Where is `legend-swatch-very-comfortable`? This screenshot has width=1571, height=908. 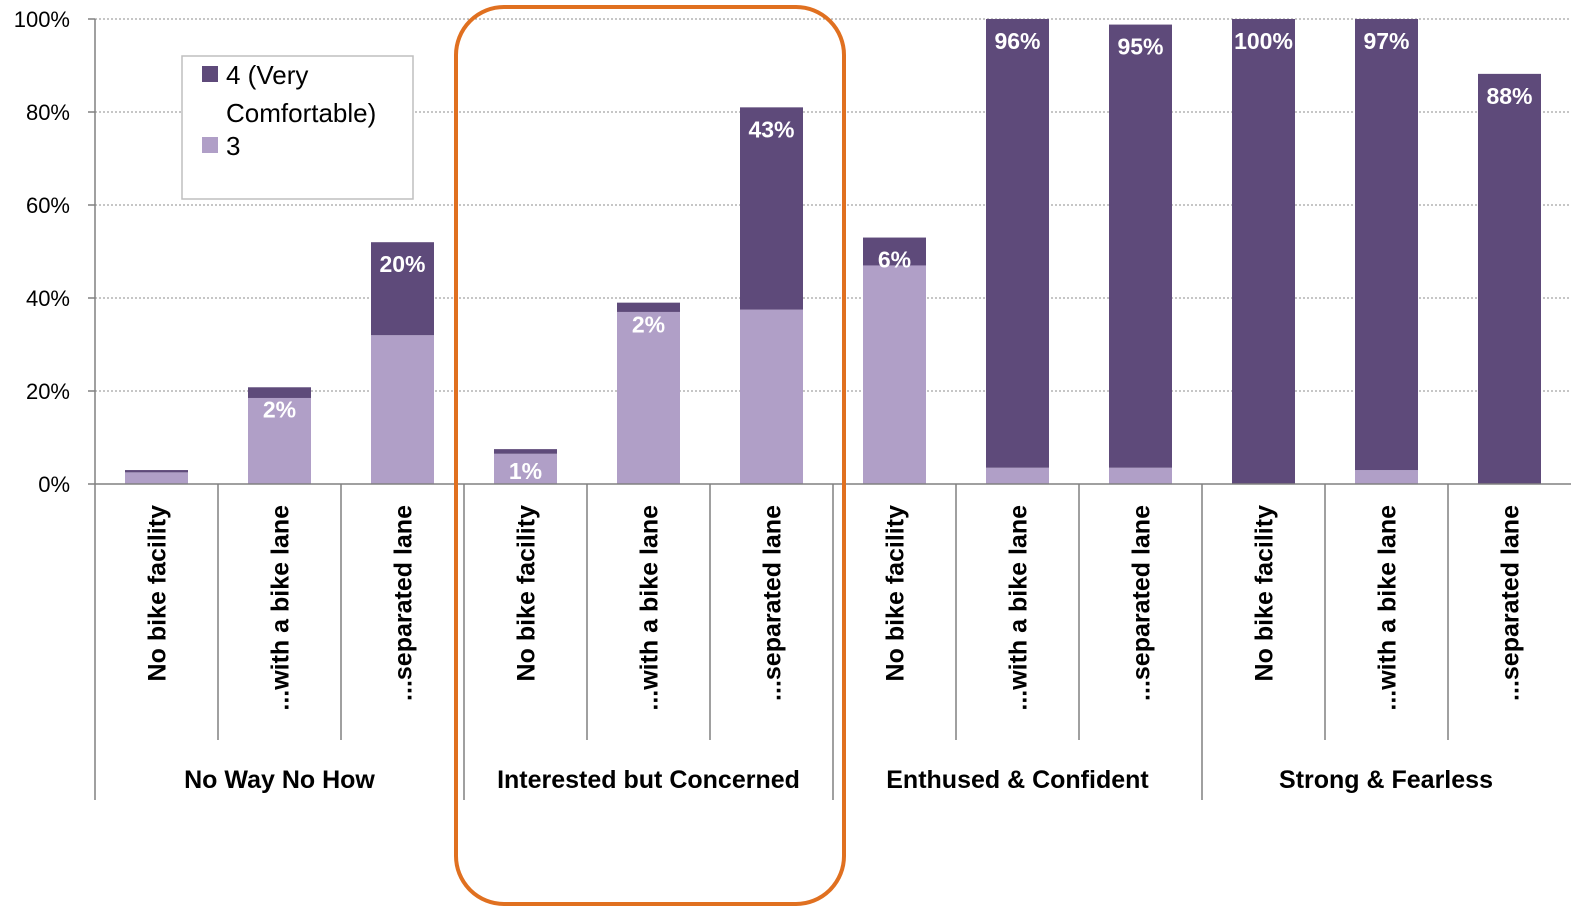 legend-swatch-very-comfortable is located at coordinates (210, 74).